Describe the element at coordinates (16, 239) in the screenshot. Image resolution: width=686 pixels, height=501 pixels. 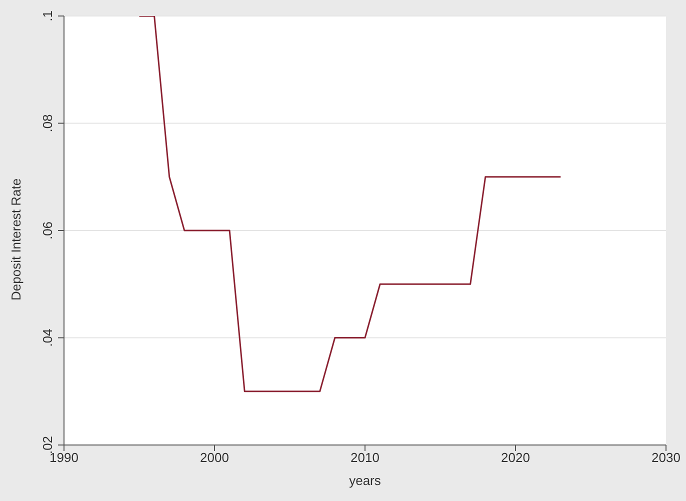
I see `y-axis-title: Deposit Interest Rate` at that location.